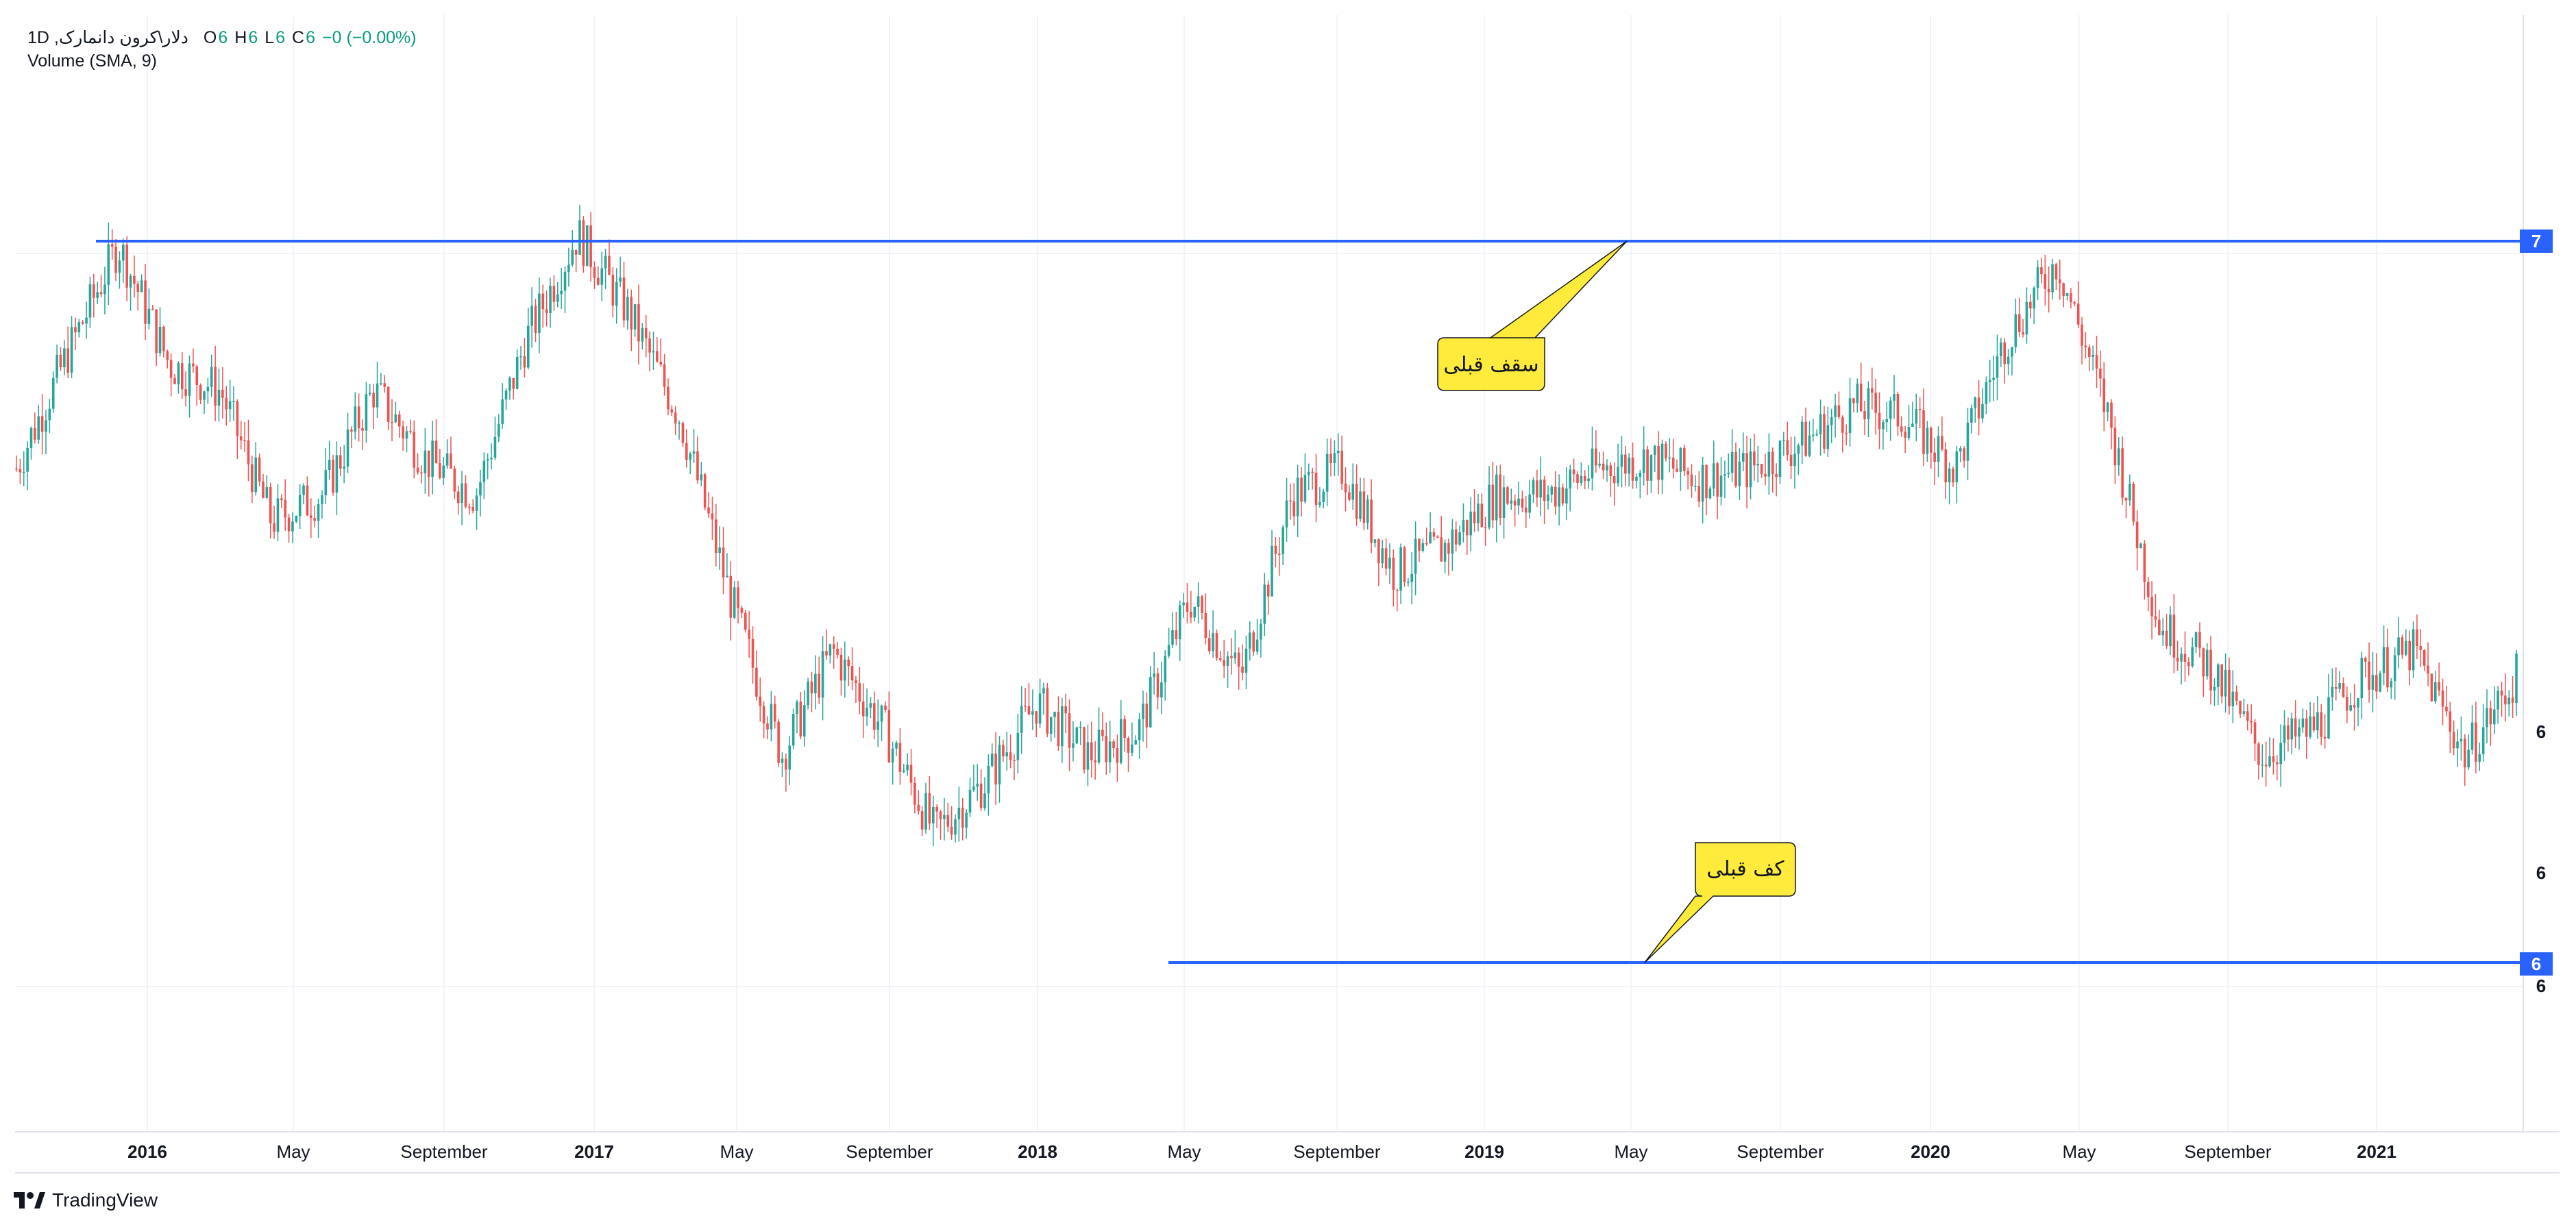 This screenshot has width=2576, height=1227. I want to click on time-axis-label: September, so click(1337, 1151).